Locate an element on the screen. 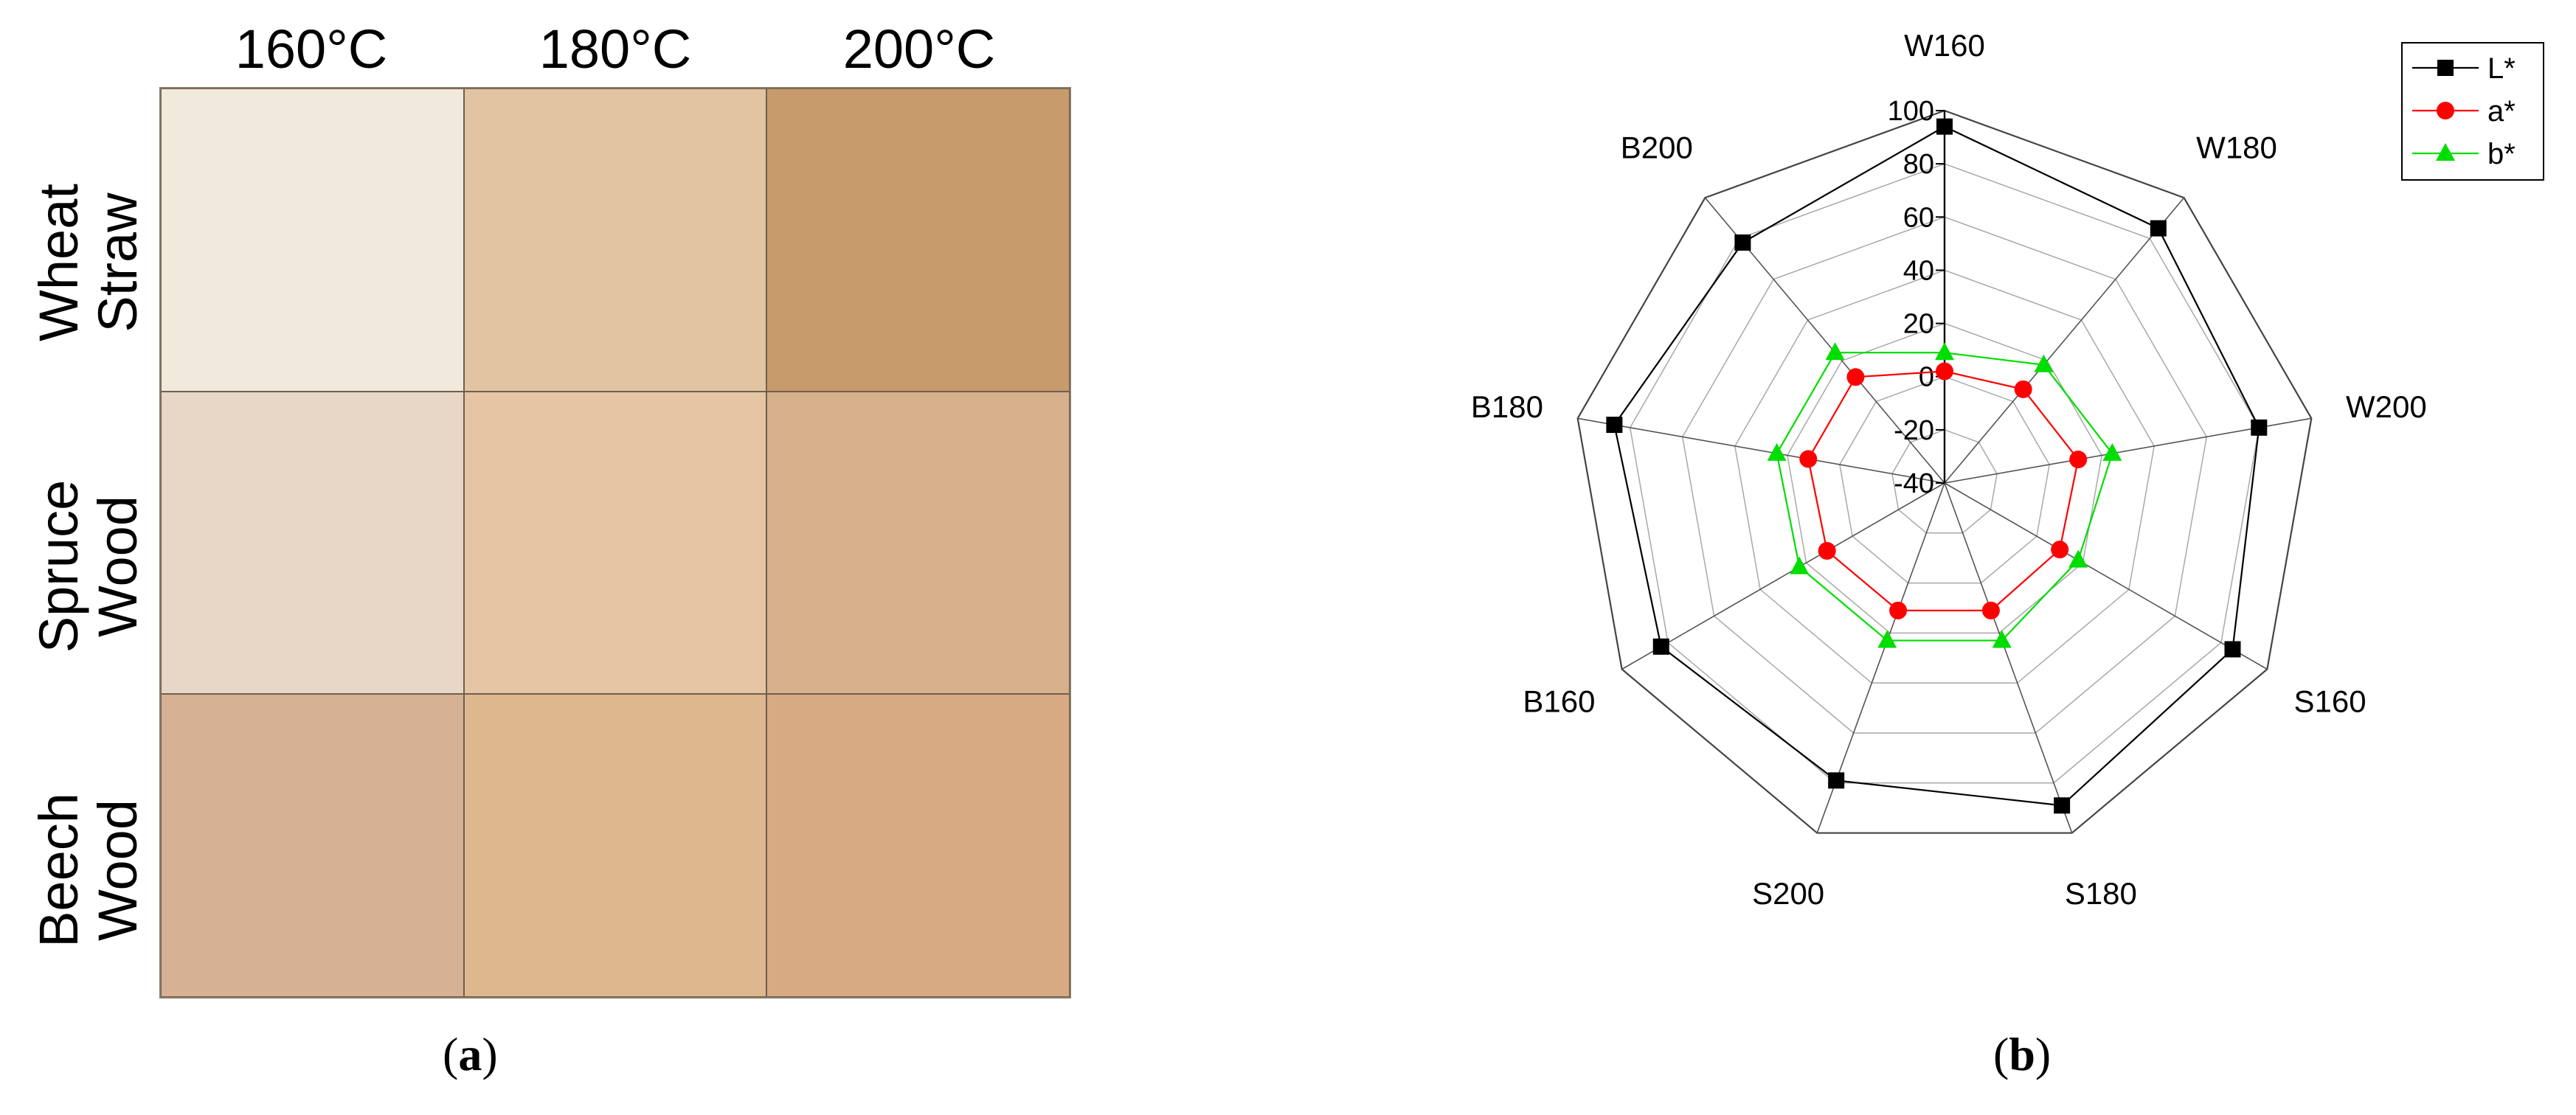  category-label: W200 is located at coordinates (2387, 406).